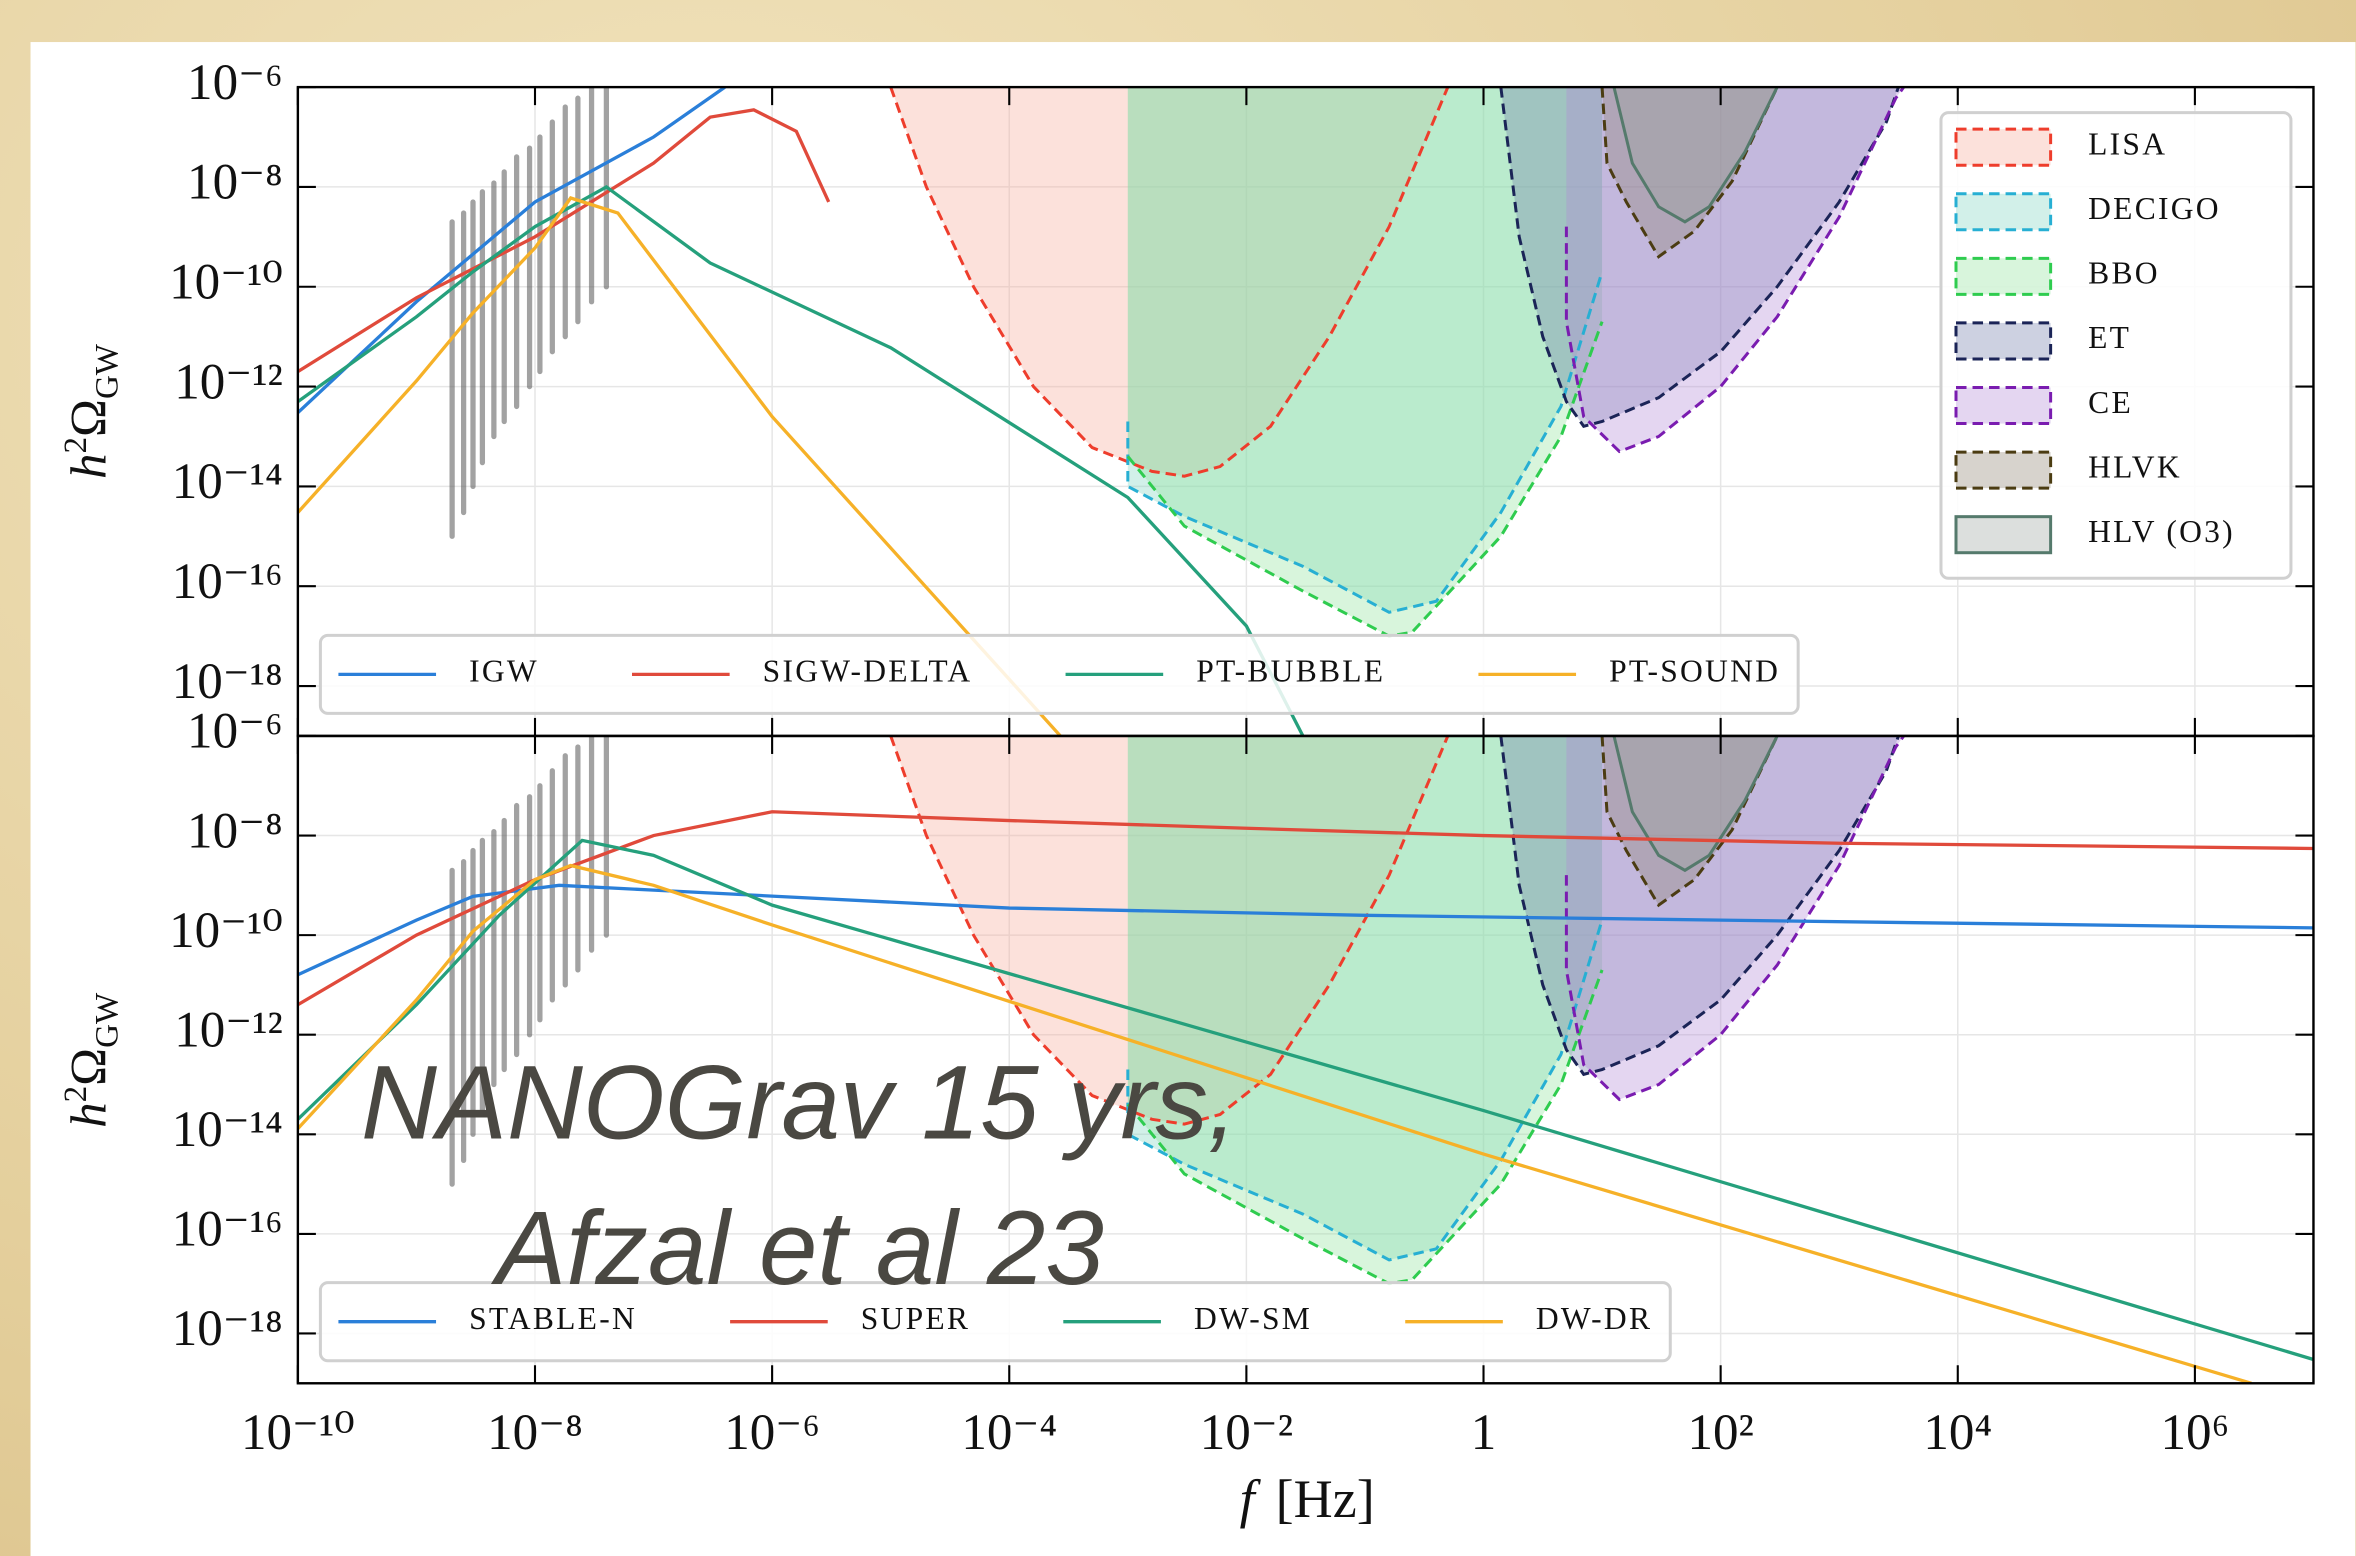 The image size is (2356, 1556). What do you see at coordinates (2109, 337) in the screenshot?
I see `legend-label: ET` at bounding box center [2109, 337].